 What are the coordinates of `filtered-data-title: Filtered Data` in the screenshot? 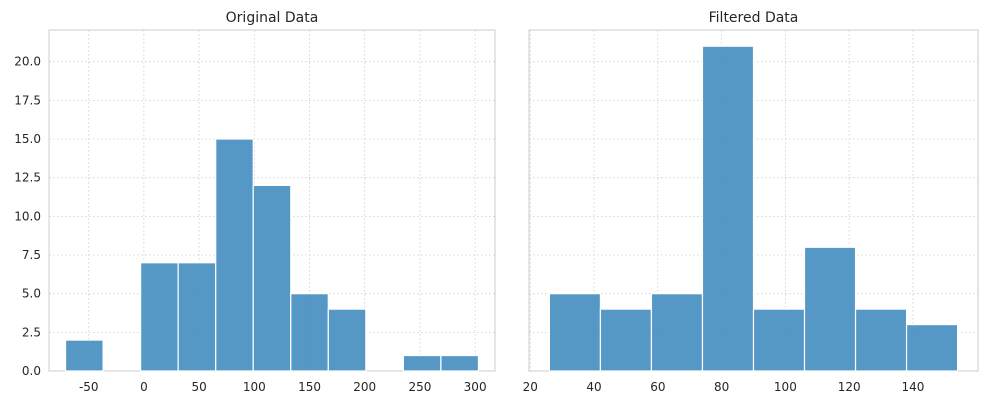 It's located at (754, 18).